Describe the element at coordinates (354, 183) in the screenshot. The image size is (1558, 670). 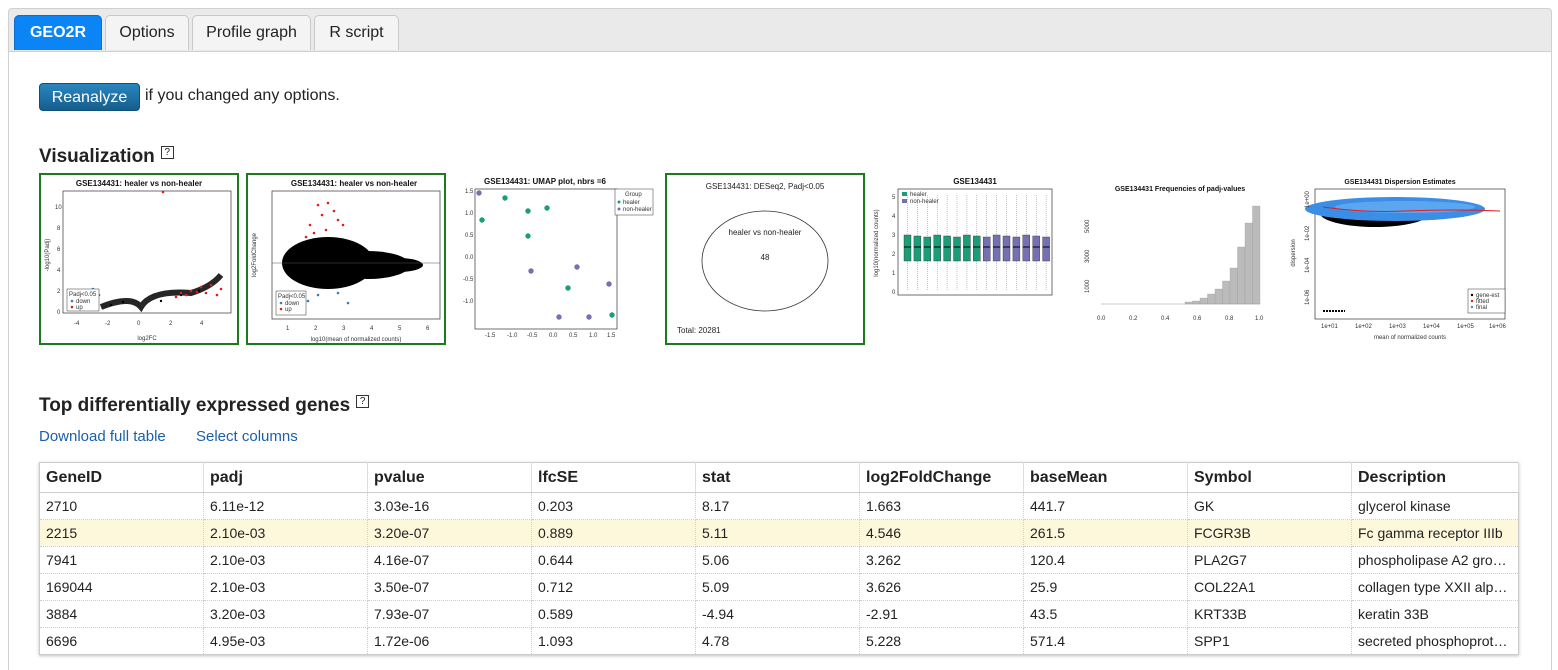
I see `ma-title: GSE134431: healer vs non-healer` at that location.